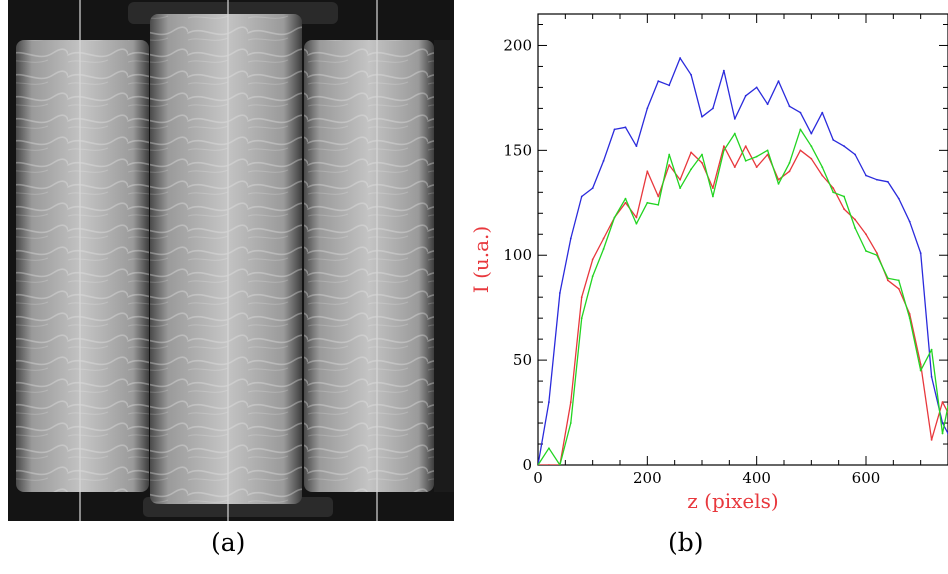 This screenshot has height=574, width=948. What do you see at coordinates (866, 478) in the screenshot?
I see `x-tick-label: 600` at bounding box center [866, 478].